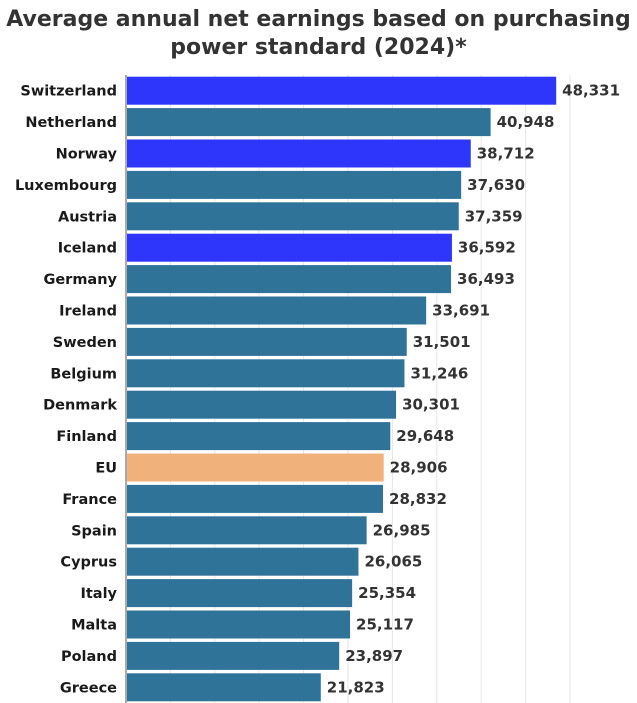 This screenshot has width=637, height=703. I want to click on bar-france, so click(255, 498).